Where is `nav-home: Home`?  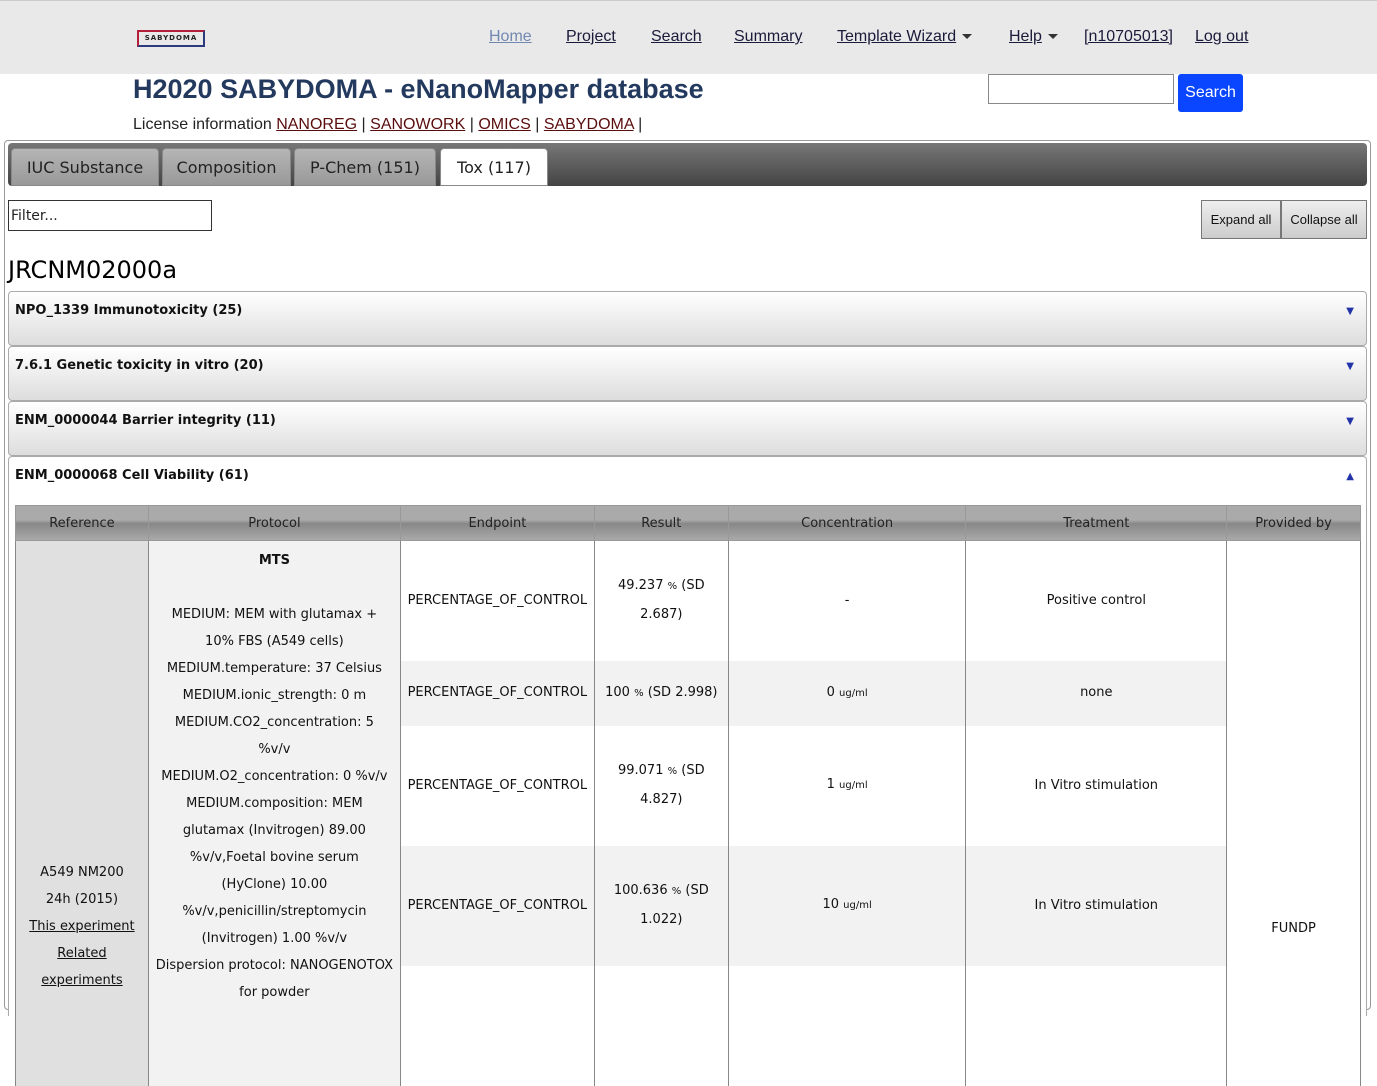 nav-home: Home is located at coordinates (510, 36).